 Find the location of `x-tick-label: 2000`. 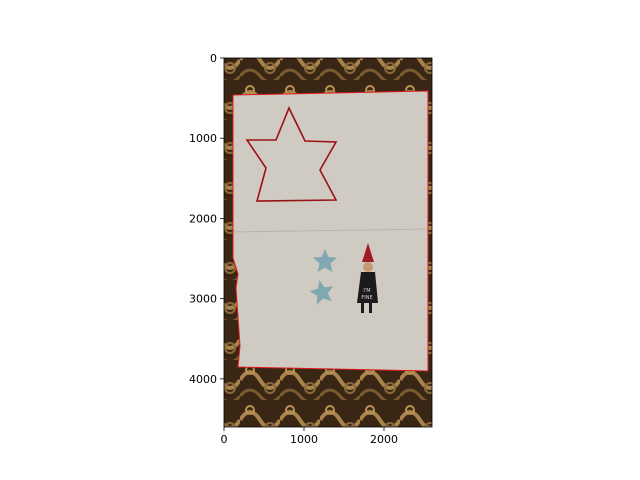

x-tick-label: 2000 is located at coordinates (384, 439).